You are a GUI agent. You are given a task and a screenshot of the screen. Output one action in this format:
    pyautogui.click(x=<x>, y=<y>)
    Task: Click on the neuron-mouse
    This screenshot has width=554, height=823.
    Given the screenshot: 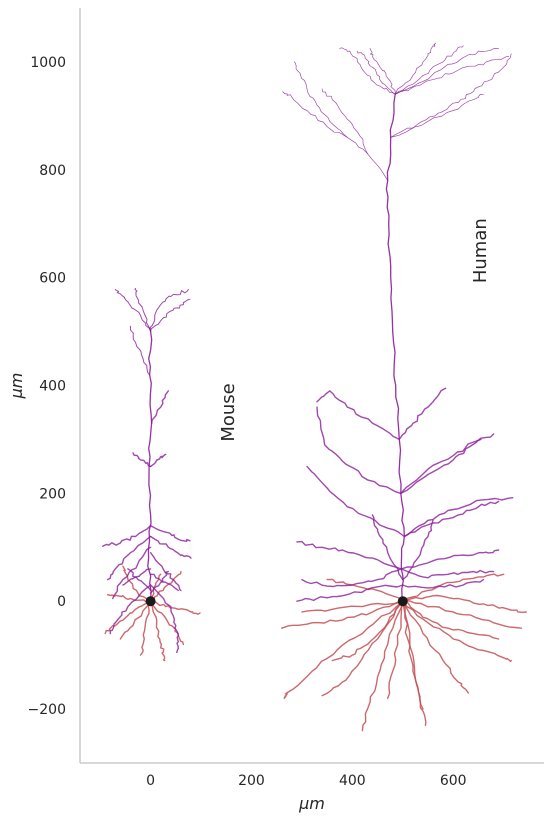 What is the action you would take?
    pyautogui.click(x=151, y=474)
    